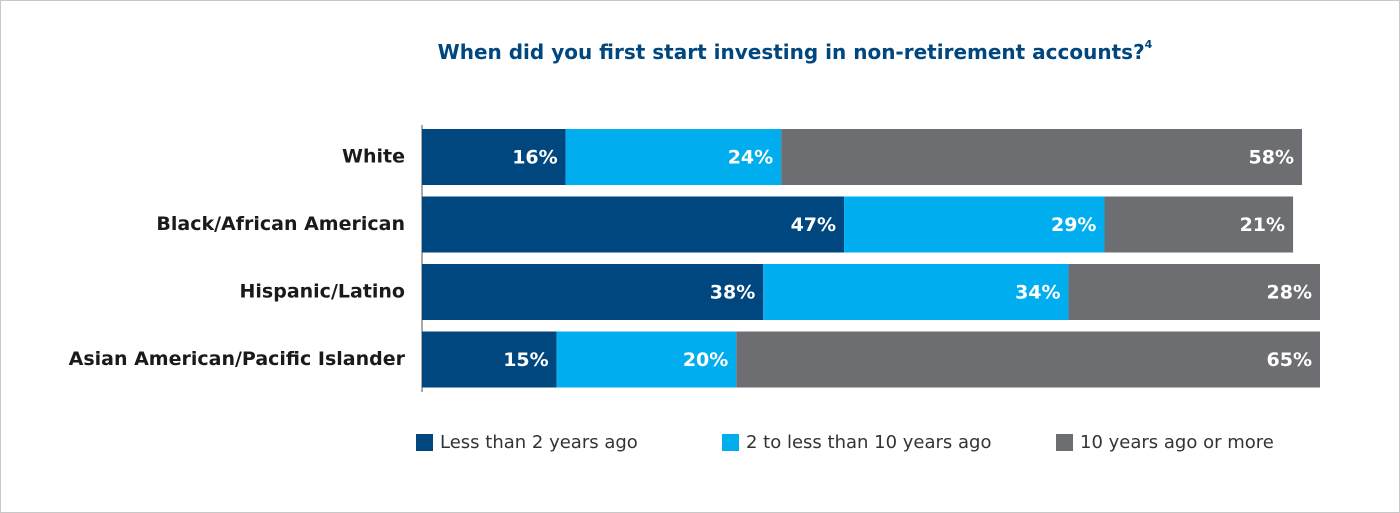 The width and height of the screenshot is (1400, 513). What do you see at coordinates (1073, 225) in the screenshot?
I see `value-label: 29%` at bounding box center [1073, 225].